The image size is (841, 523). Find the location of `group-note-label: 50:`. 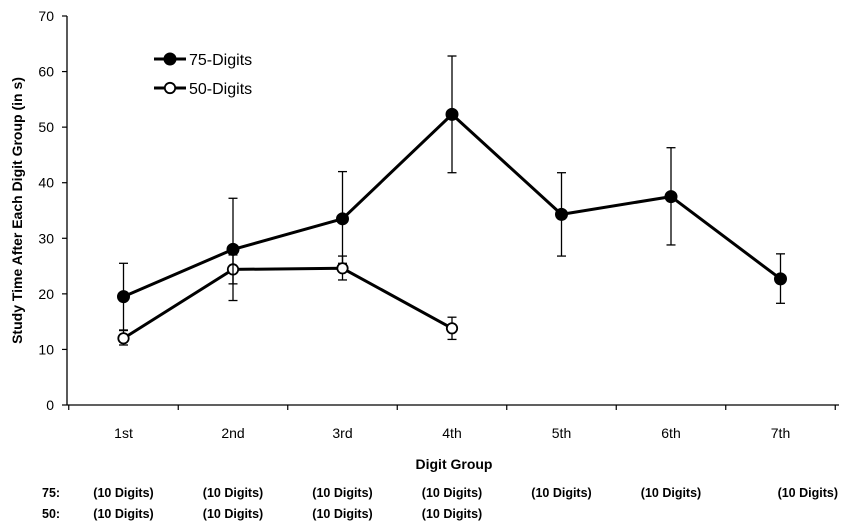

group-note-label: 50: is located at coordinates (51, 514).